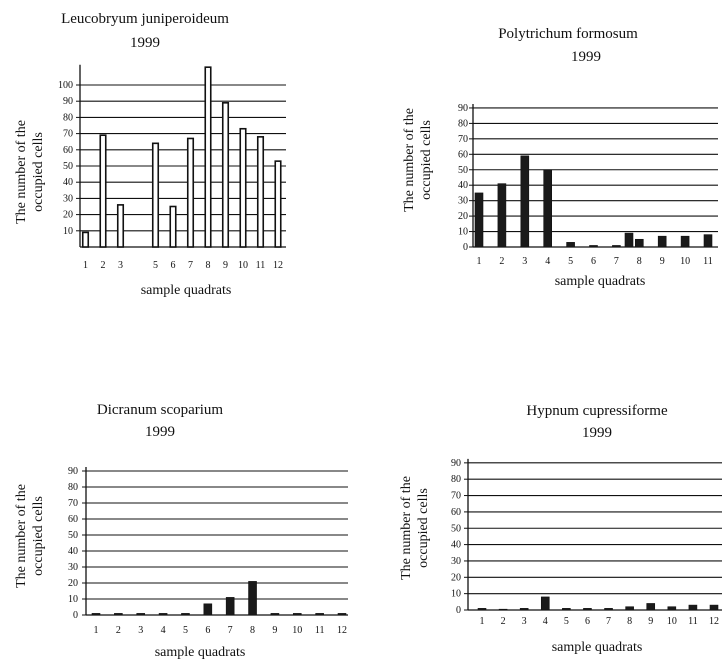  What do you see at coordinates (73, 471) in the screenshot?
I see `y-tick-label: 90` at bounding box center [73, 471].